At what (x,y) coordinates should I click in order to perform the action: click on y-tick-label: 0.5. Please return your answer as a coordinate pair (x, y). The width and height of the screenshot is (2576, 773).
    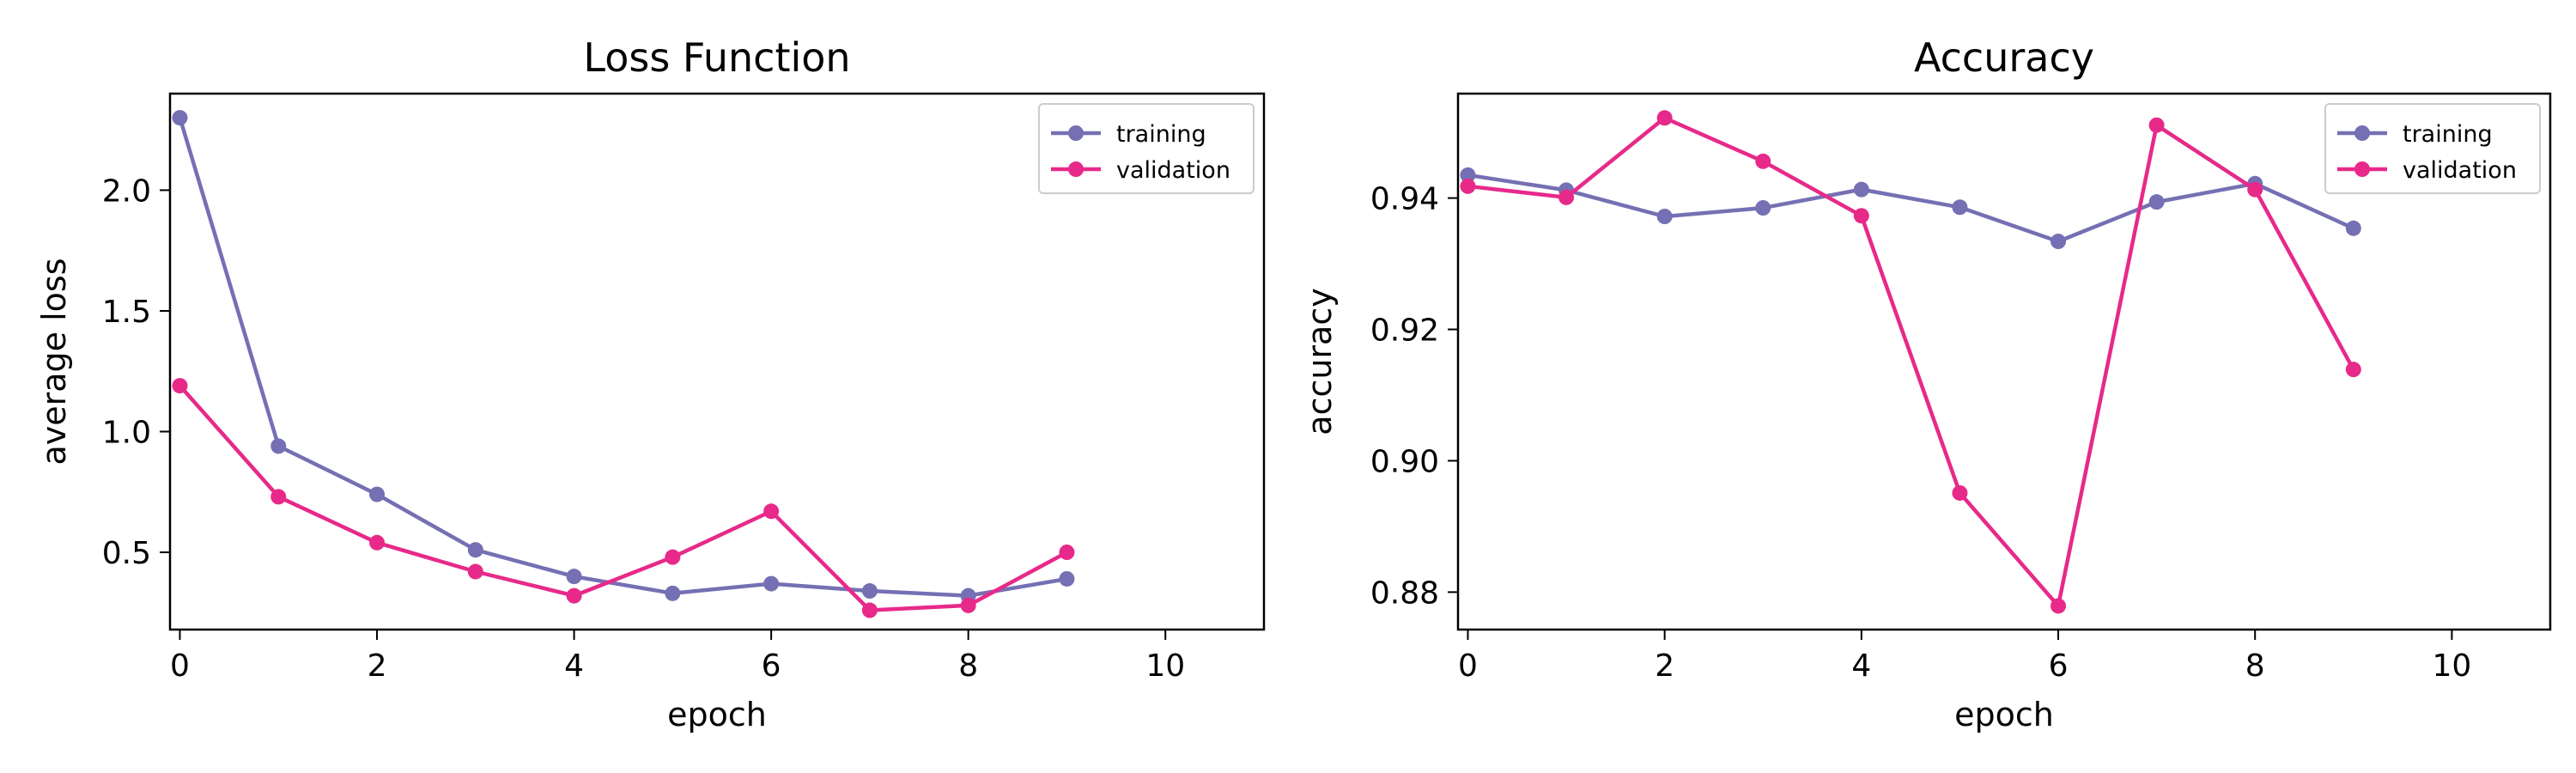
    Looking at the image, I should click on (127, 553).